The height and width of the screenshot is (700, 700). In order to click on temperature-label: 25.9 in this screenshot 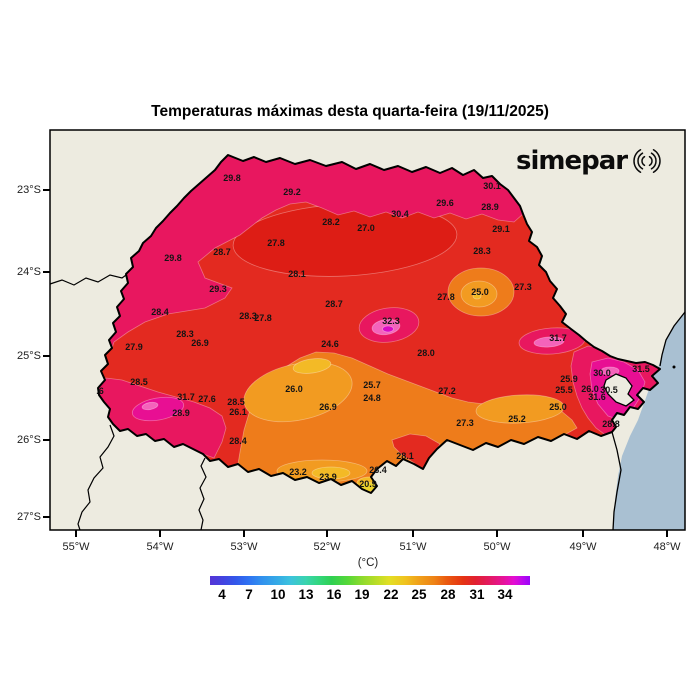, I will do `click(569, 379)`.